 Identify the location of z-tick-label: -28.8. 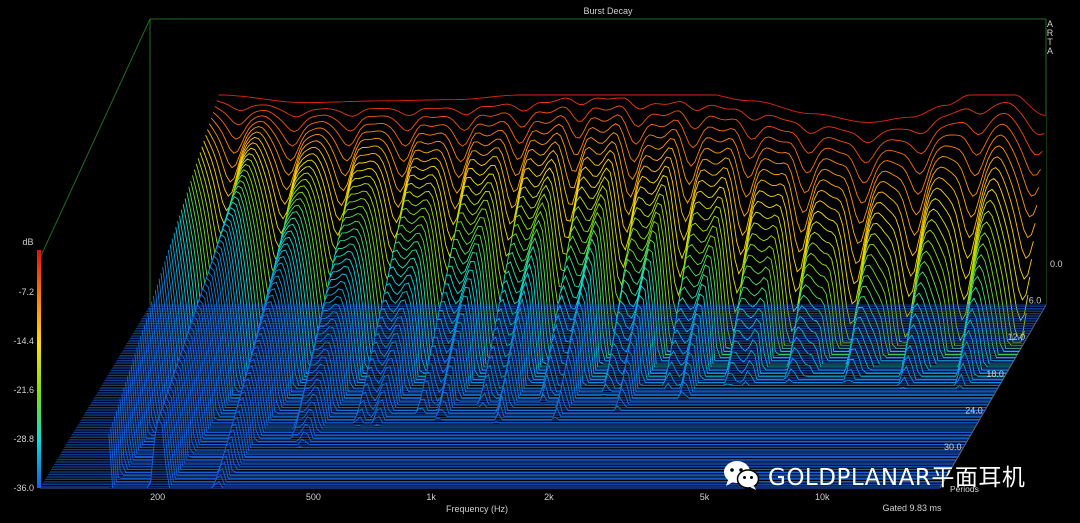
(23, 439).